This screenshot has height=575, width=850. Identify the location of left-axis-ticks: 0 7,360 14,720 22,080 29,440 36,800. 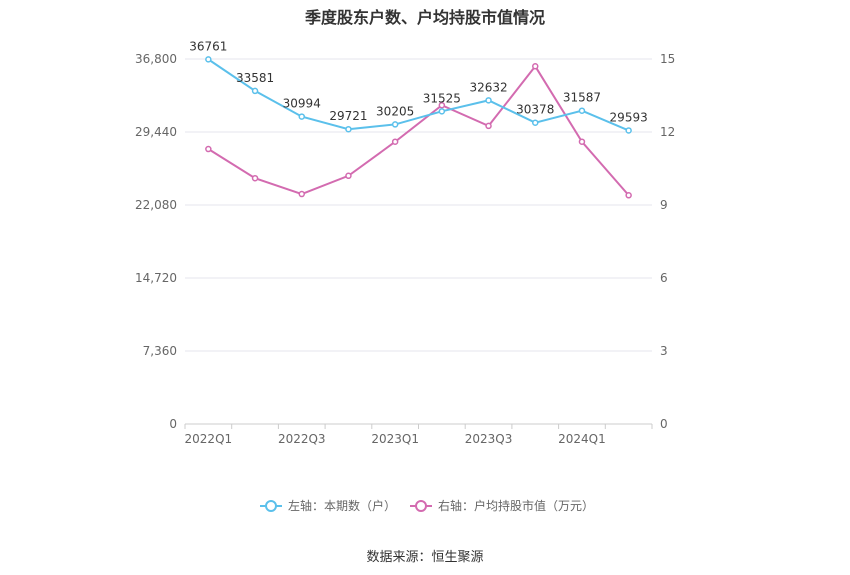
(156, 241).